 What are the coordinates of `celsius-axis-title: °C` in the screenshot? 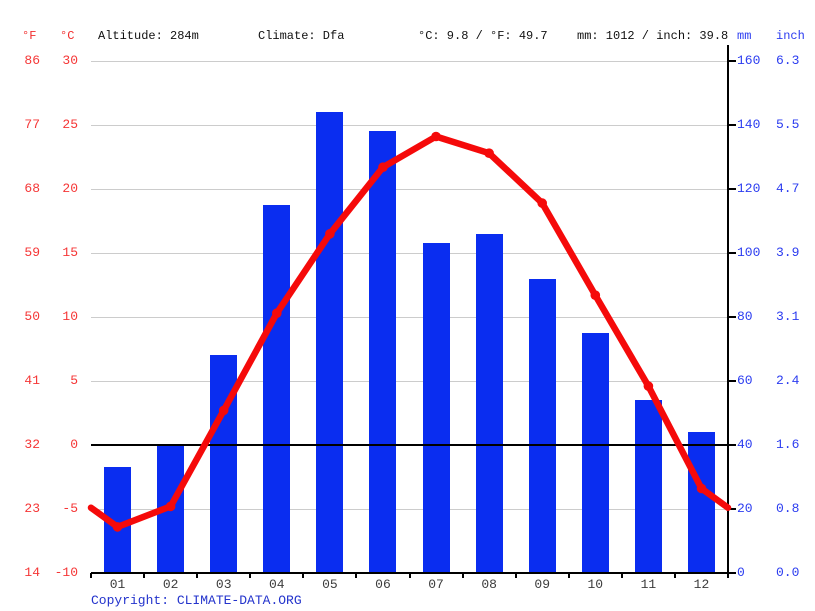 It's located at (67, 36).